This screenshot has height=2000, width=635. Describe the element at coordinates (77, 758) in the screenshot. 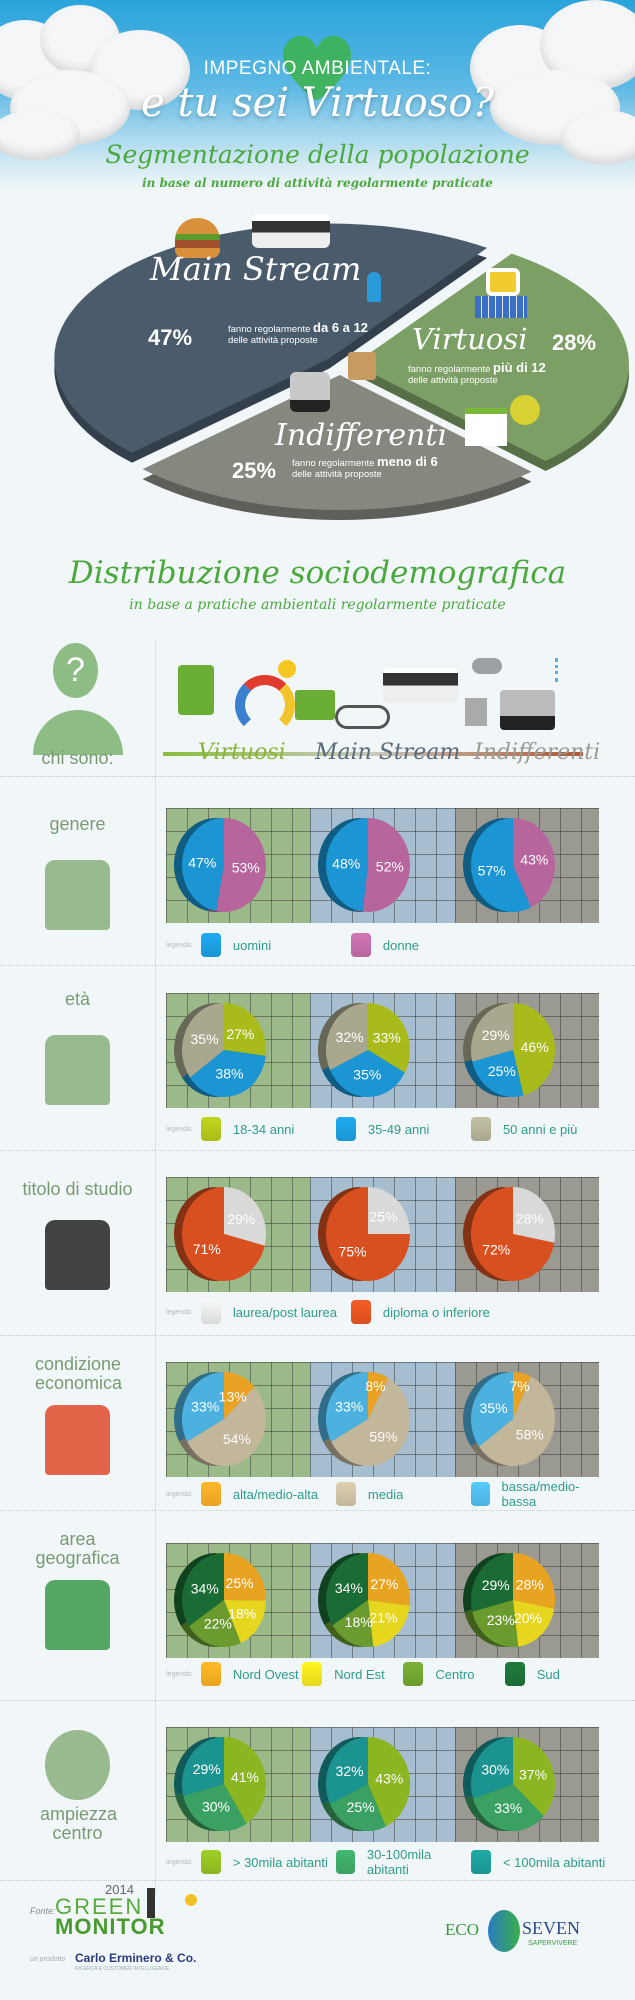

I see `chi-sono-label: chi sono:` at that location.